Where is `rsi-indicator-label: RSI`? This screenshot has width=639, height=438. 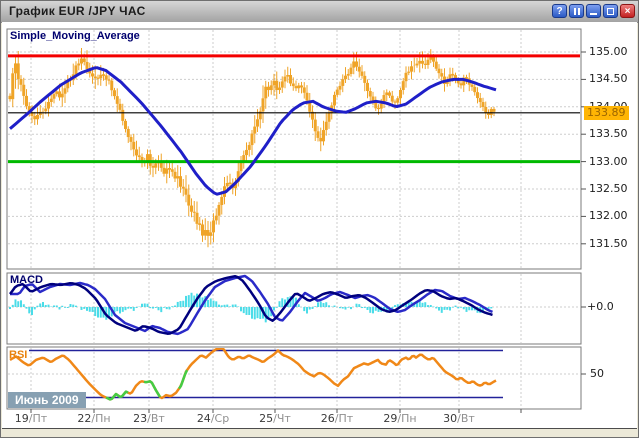
rsi-indicator-label: RSI is located at coordinates (18, 355).